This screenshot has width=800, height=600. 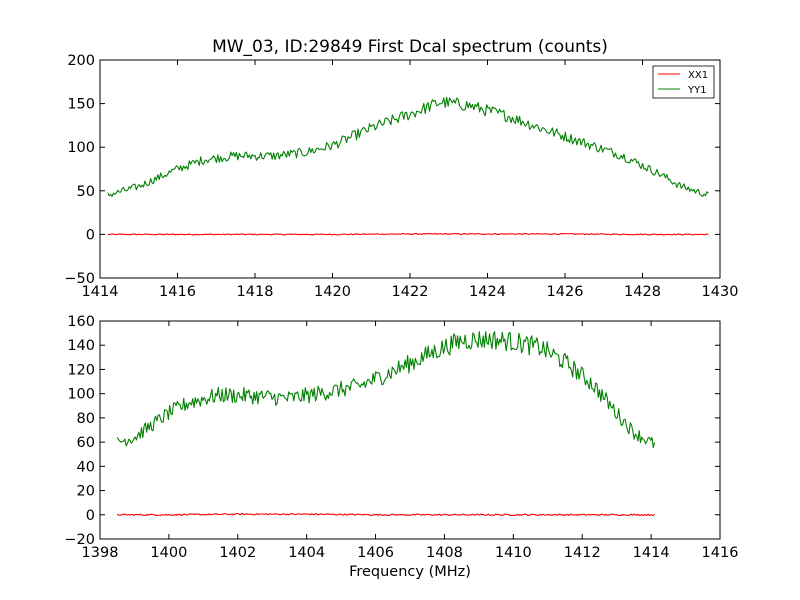 I want to click on y-tick-label: 80, so click(x=86, y=419).